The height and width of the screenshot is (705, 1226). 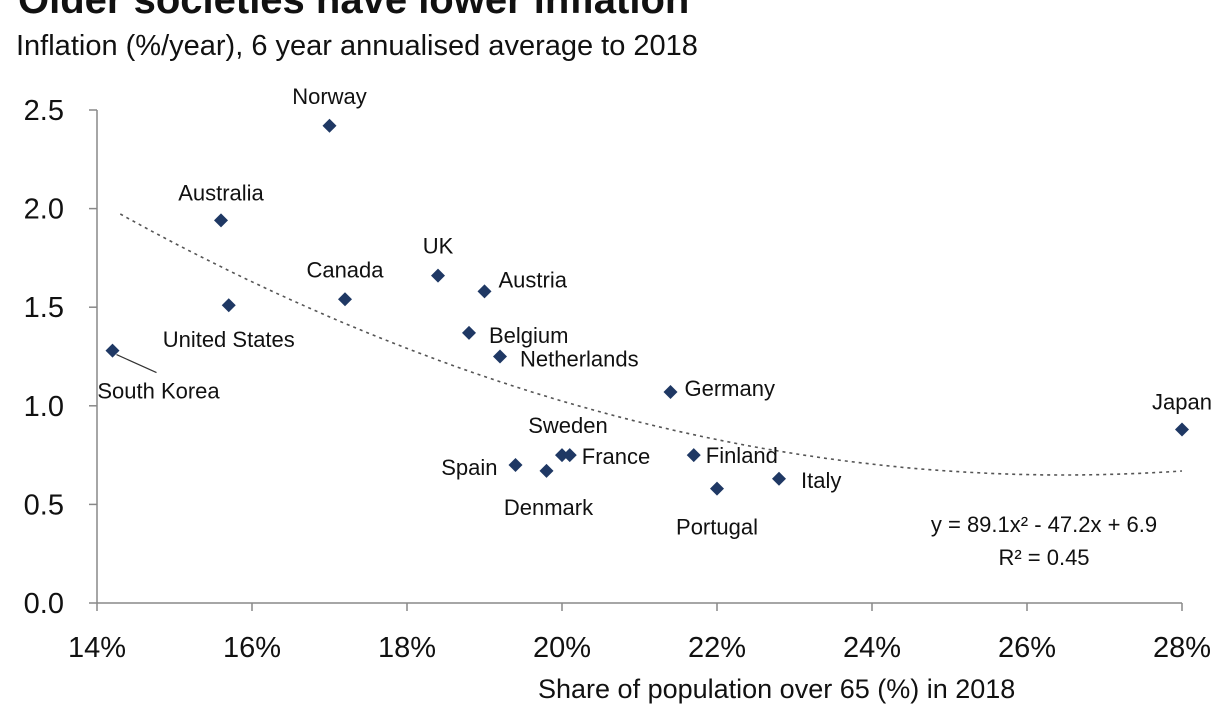 I want to click on data-point-label: Austria, so click(x=533, y=279).